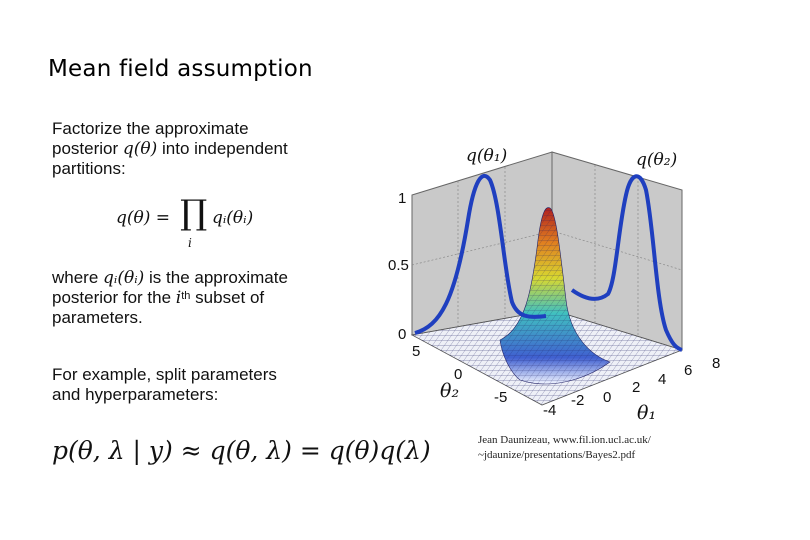 Image resolution: width=810 pixels, height=540 pixels. I want to click on product-lhs: q(θ) =, so click(143, 218).